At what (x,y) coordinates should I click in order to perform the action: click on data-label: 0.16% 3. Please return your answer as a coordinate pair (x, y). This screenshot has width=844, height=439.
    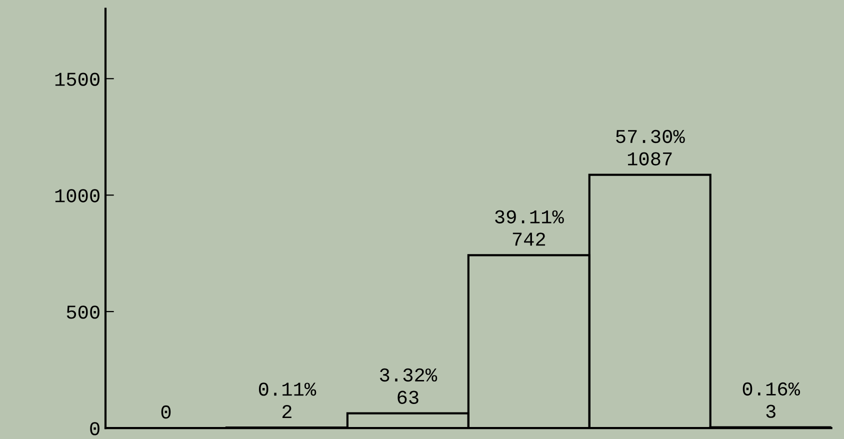
    Looking at the image, I should click on (771, 400).